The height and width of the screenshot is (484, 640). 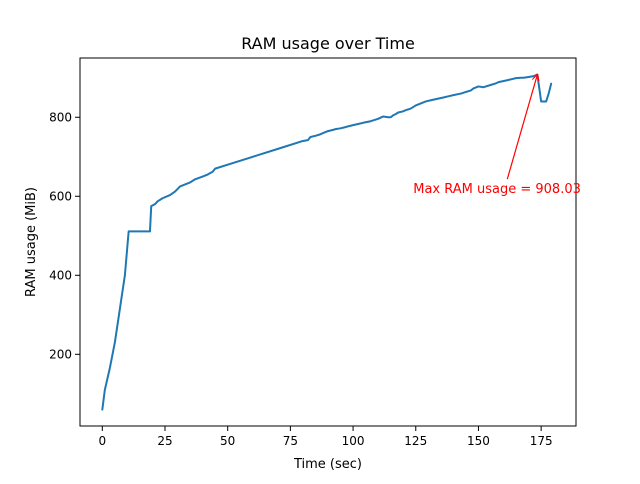 I want to click on y-tick-label: 400, so click(x=60, y=275).